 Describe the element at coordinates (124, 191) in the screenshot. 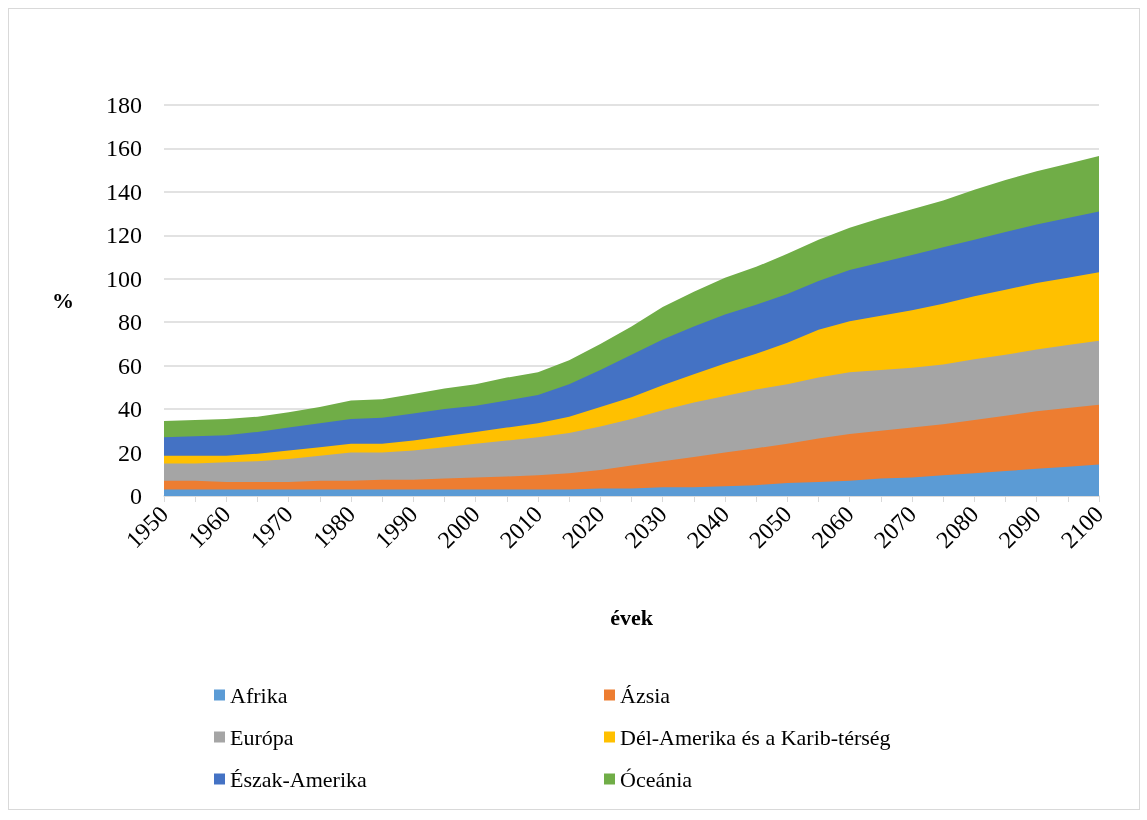

I see `y-tick-label: 140` at that location.